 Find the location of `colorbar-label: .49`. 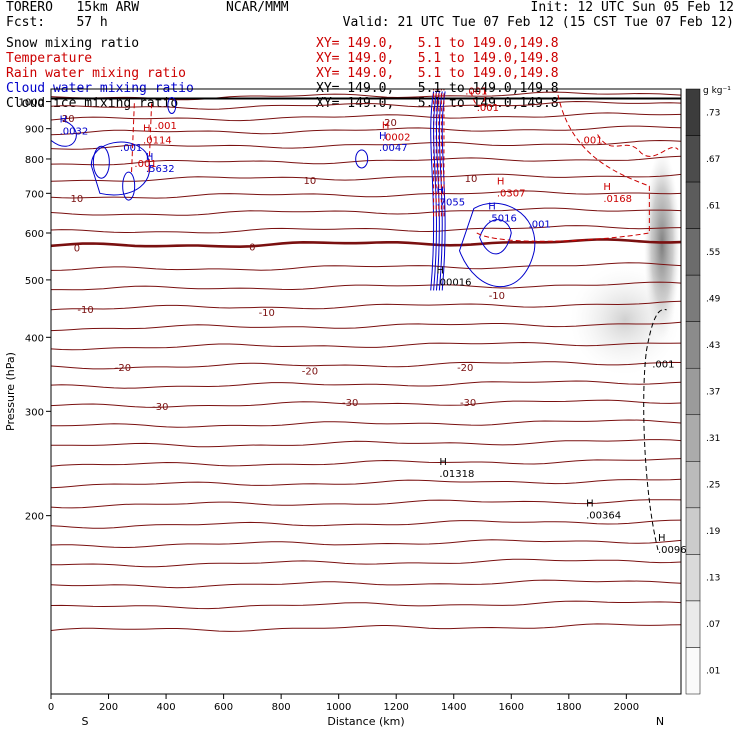

colorbar-label: .49 is located at coordinates (713, 299).